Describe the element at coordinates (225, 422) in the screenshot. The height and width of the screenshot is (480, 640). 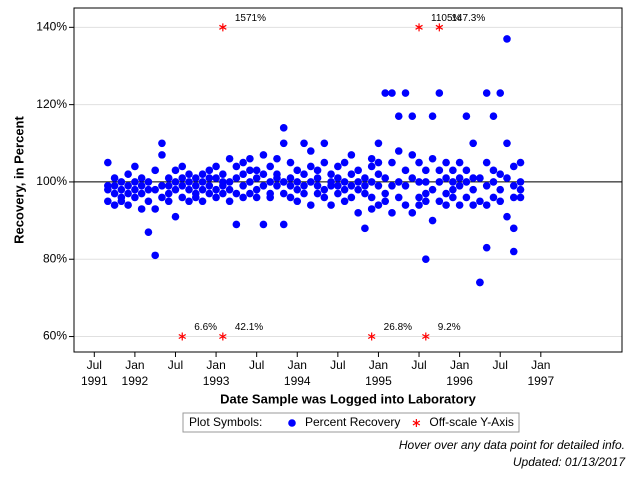
I see `legend-title: Plot Symbols:` at that location.